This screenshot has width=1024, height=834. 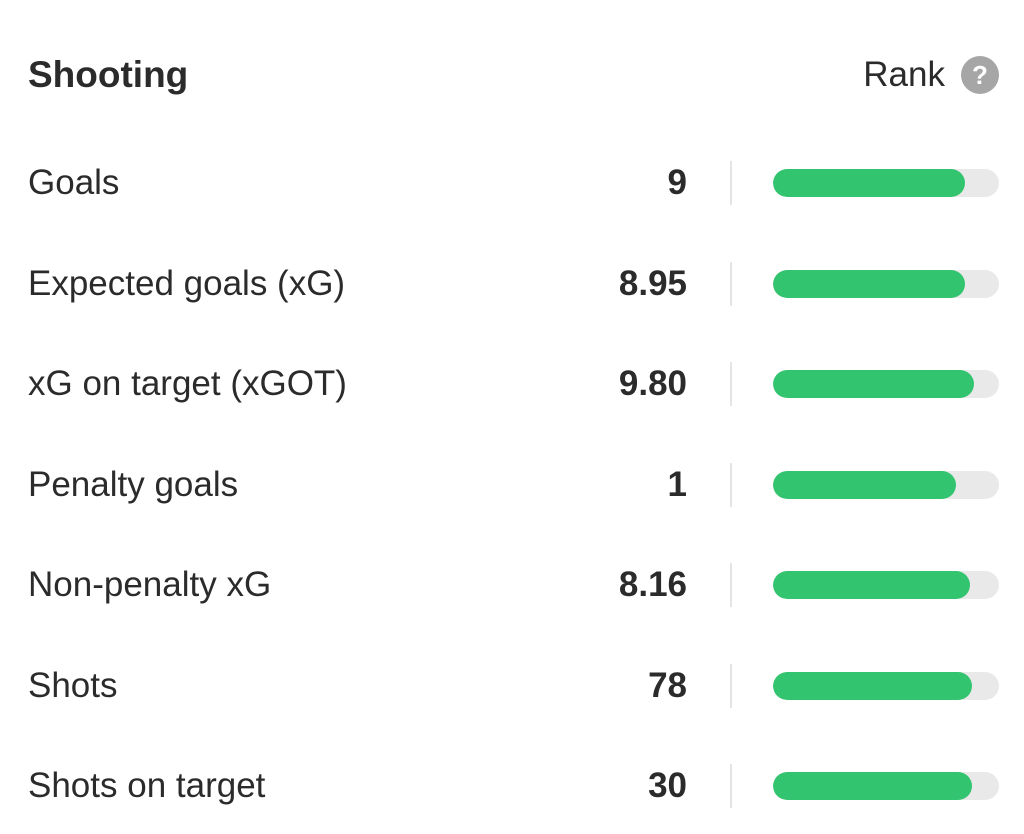 What do you see at coordinates (73, 685) in the screenshot?
I see `stat-label: Shots` at bounding box center [73, 685].